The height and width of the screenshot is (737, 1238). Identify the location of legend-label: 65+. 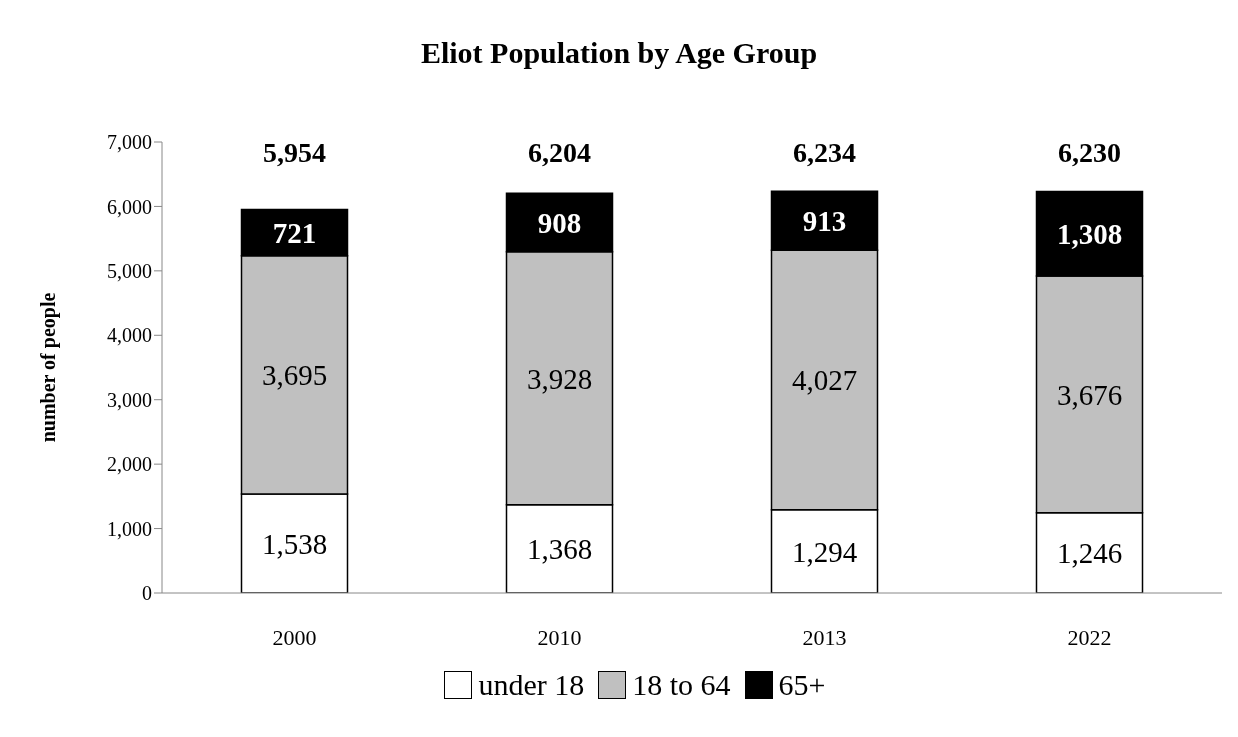
(802, 685).